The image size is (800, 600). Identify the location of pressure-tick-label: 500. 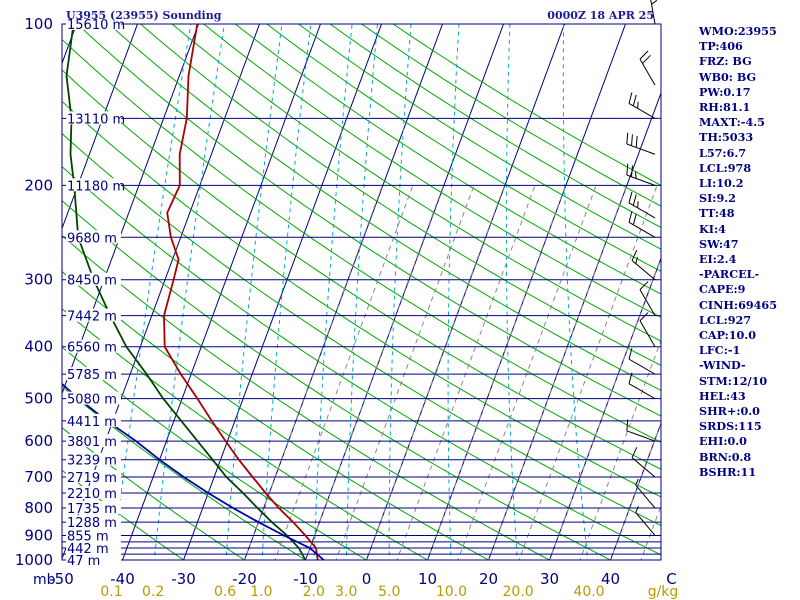
(38, 399).